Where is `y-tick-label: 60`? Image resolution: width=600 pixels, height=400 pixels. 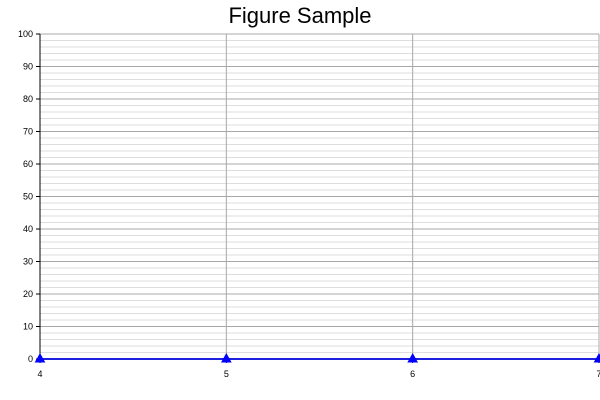
y-tick-label: 60 is located at coordinates (28, 164).